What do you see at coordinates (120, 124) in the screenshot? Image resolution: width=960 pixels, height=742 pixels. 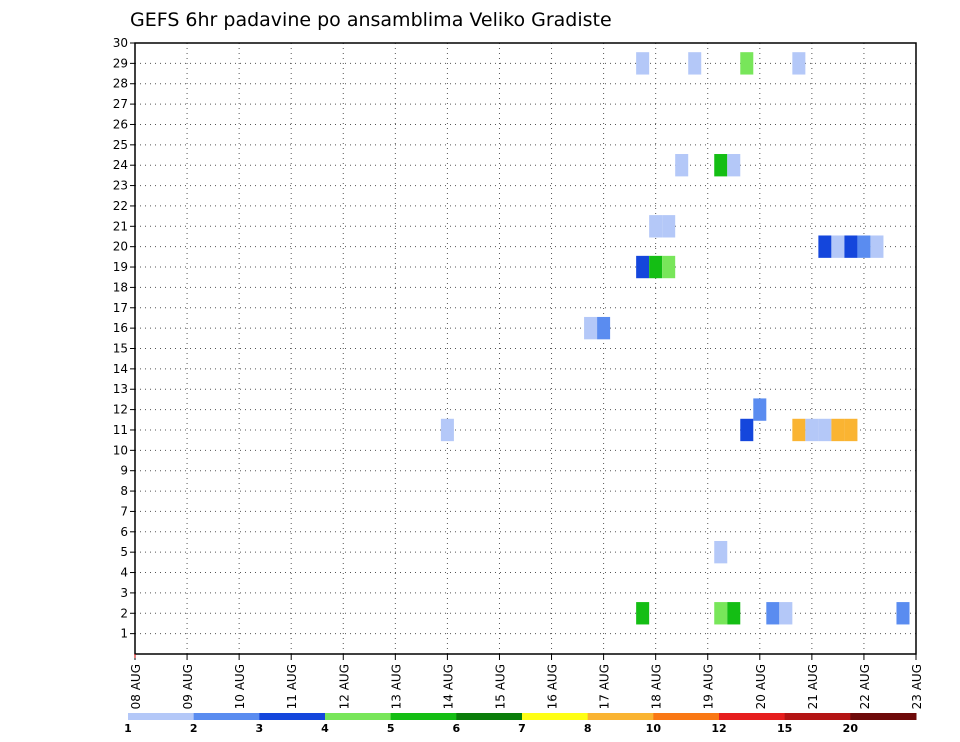 I see `y-tick-label: 26` at bounding box center [120, 124].